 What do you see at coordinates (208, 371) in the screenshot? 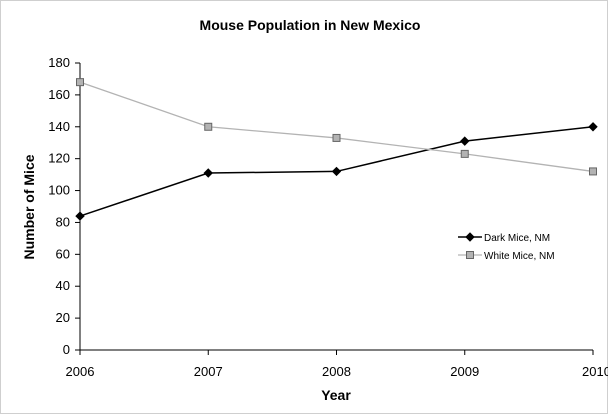
I see `x-tick-label: 2007` at bounding box center [208, 371].